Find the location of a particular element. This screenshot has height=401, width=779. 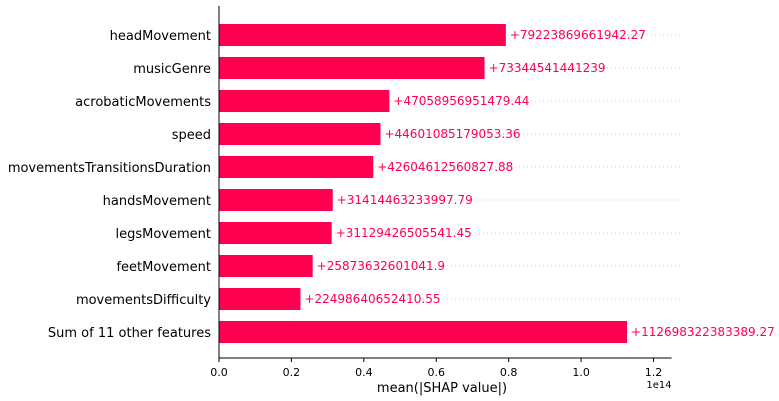

value-label: +42604612560827.88 is located at coordinates (445, 167).